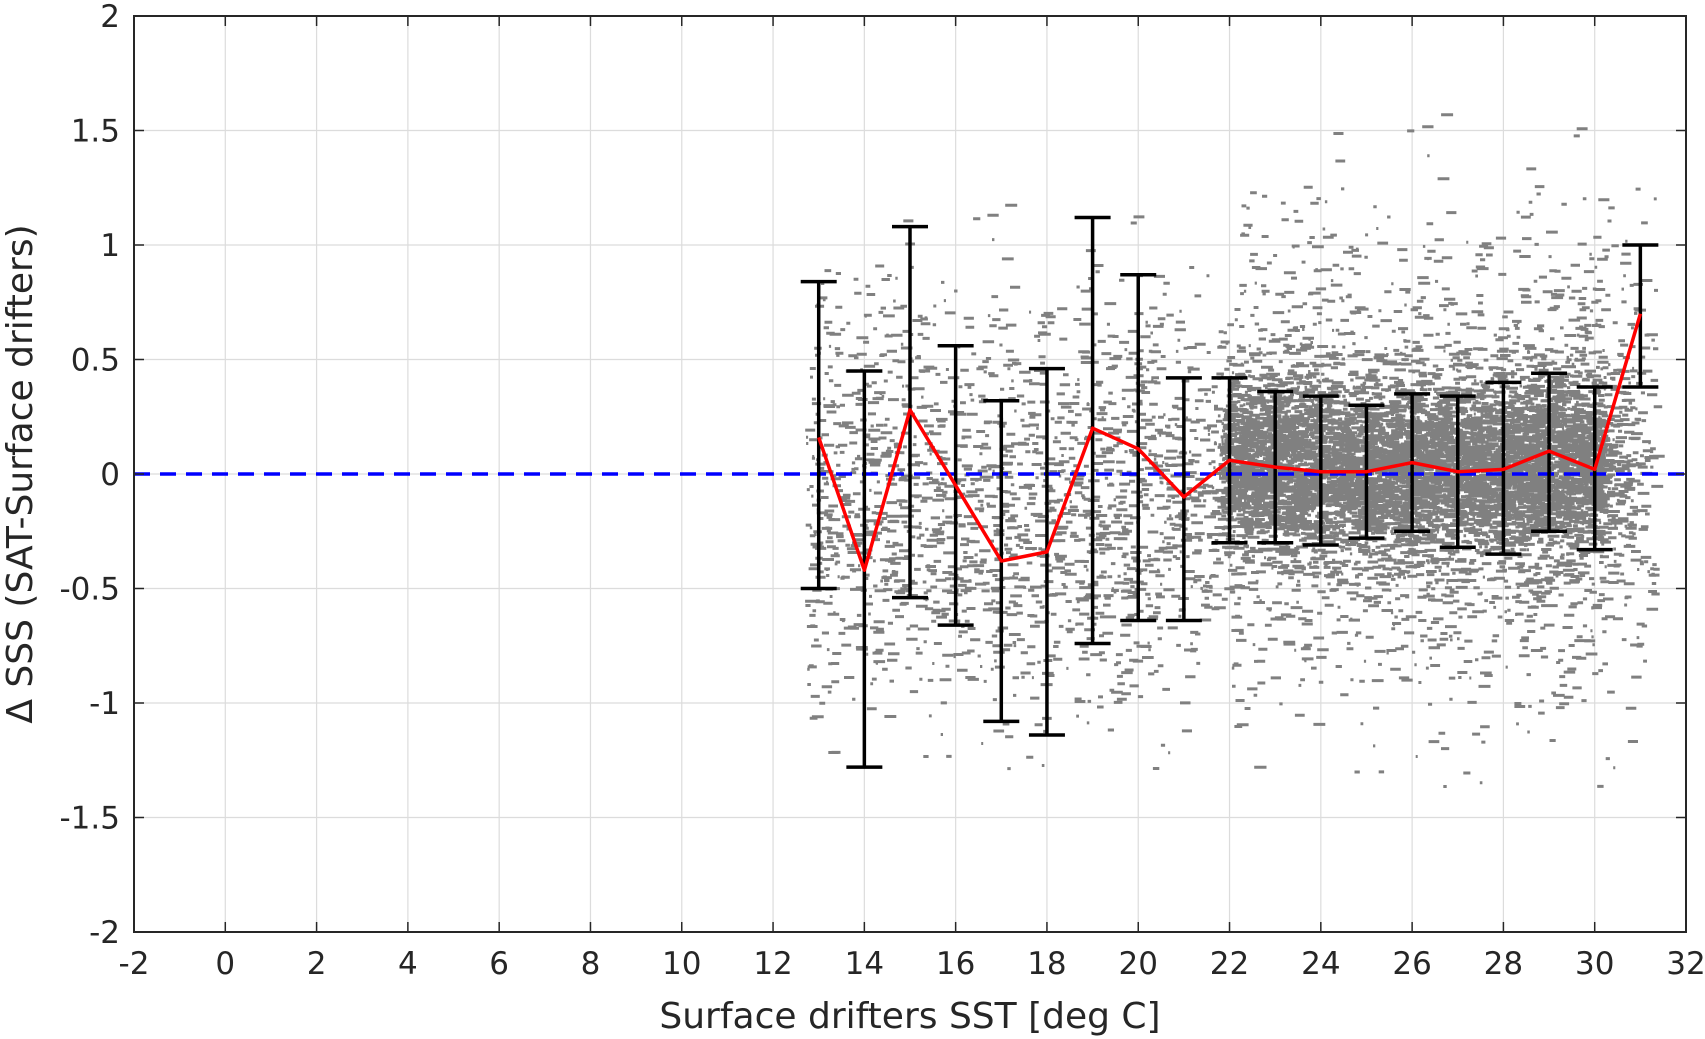 The image size is (1705, 1039). What do you see at coordinates (110, 475) in the screenshot?
I see `y-tick-label: 0` at bounding box center [110, 475].